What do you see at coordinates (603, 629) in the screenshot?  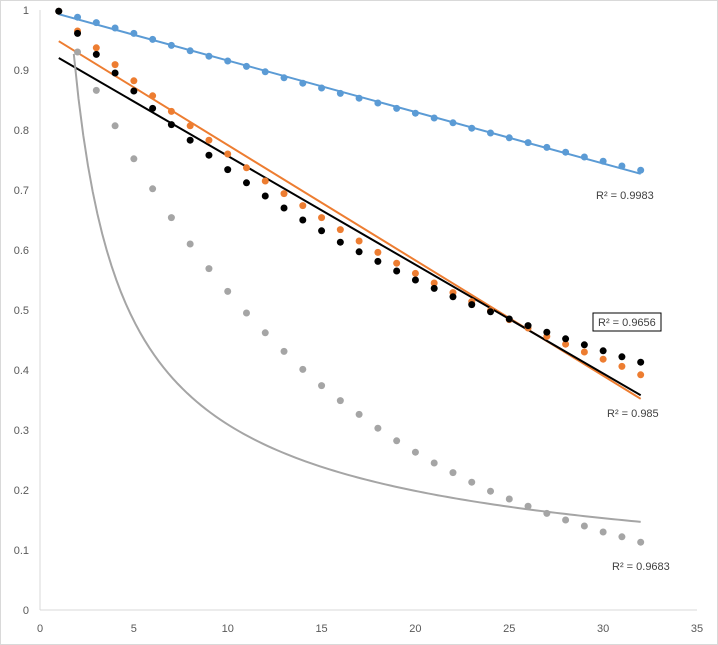 I see `x-tick-label: 30` at bounding box center [603, 629].